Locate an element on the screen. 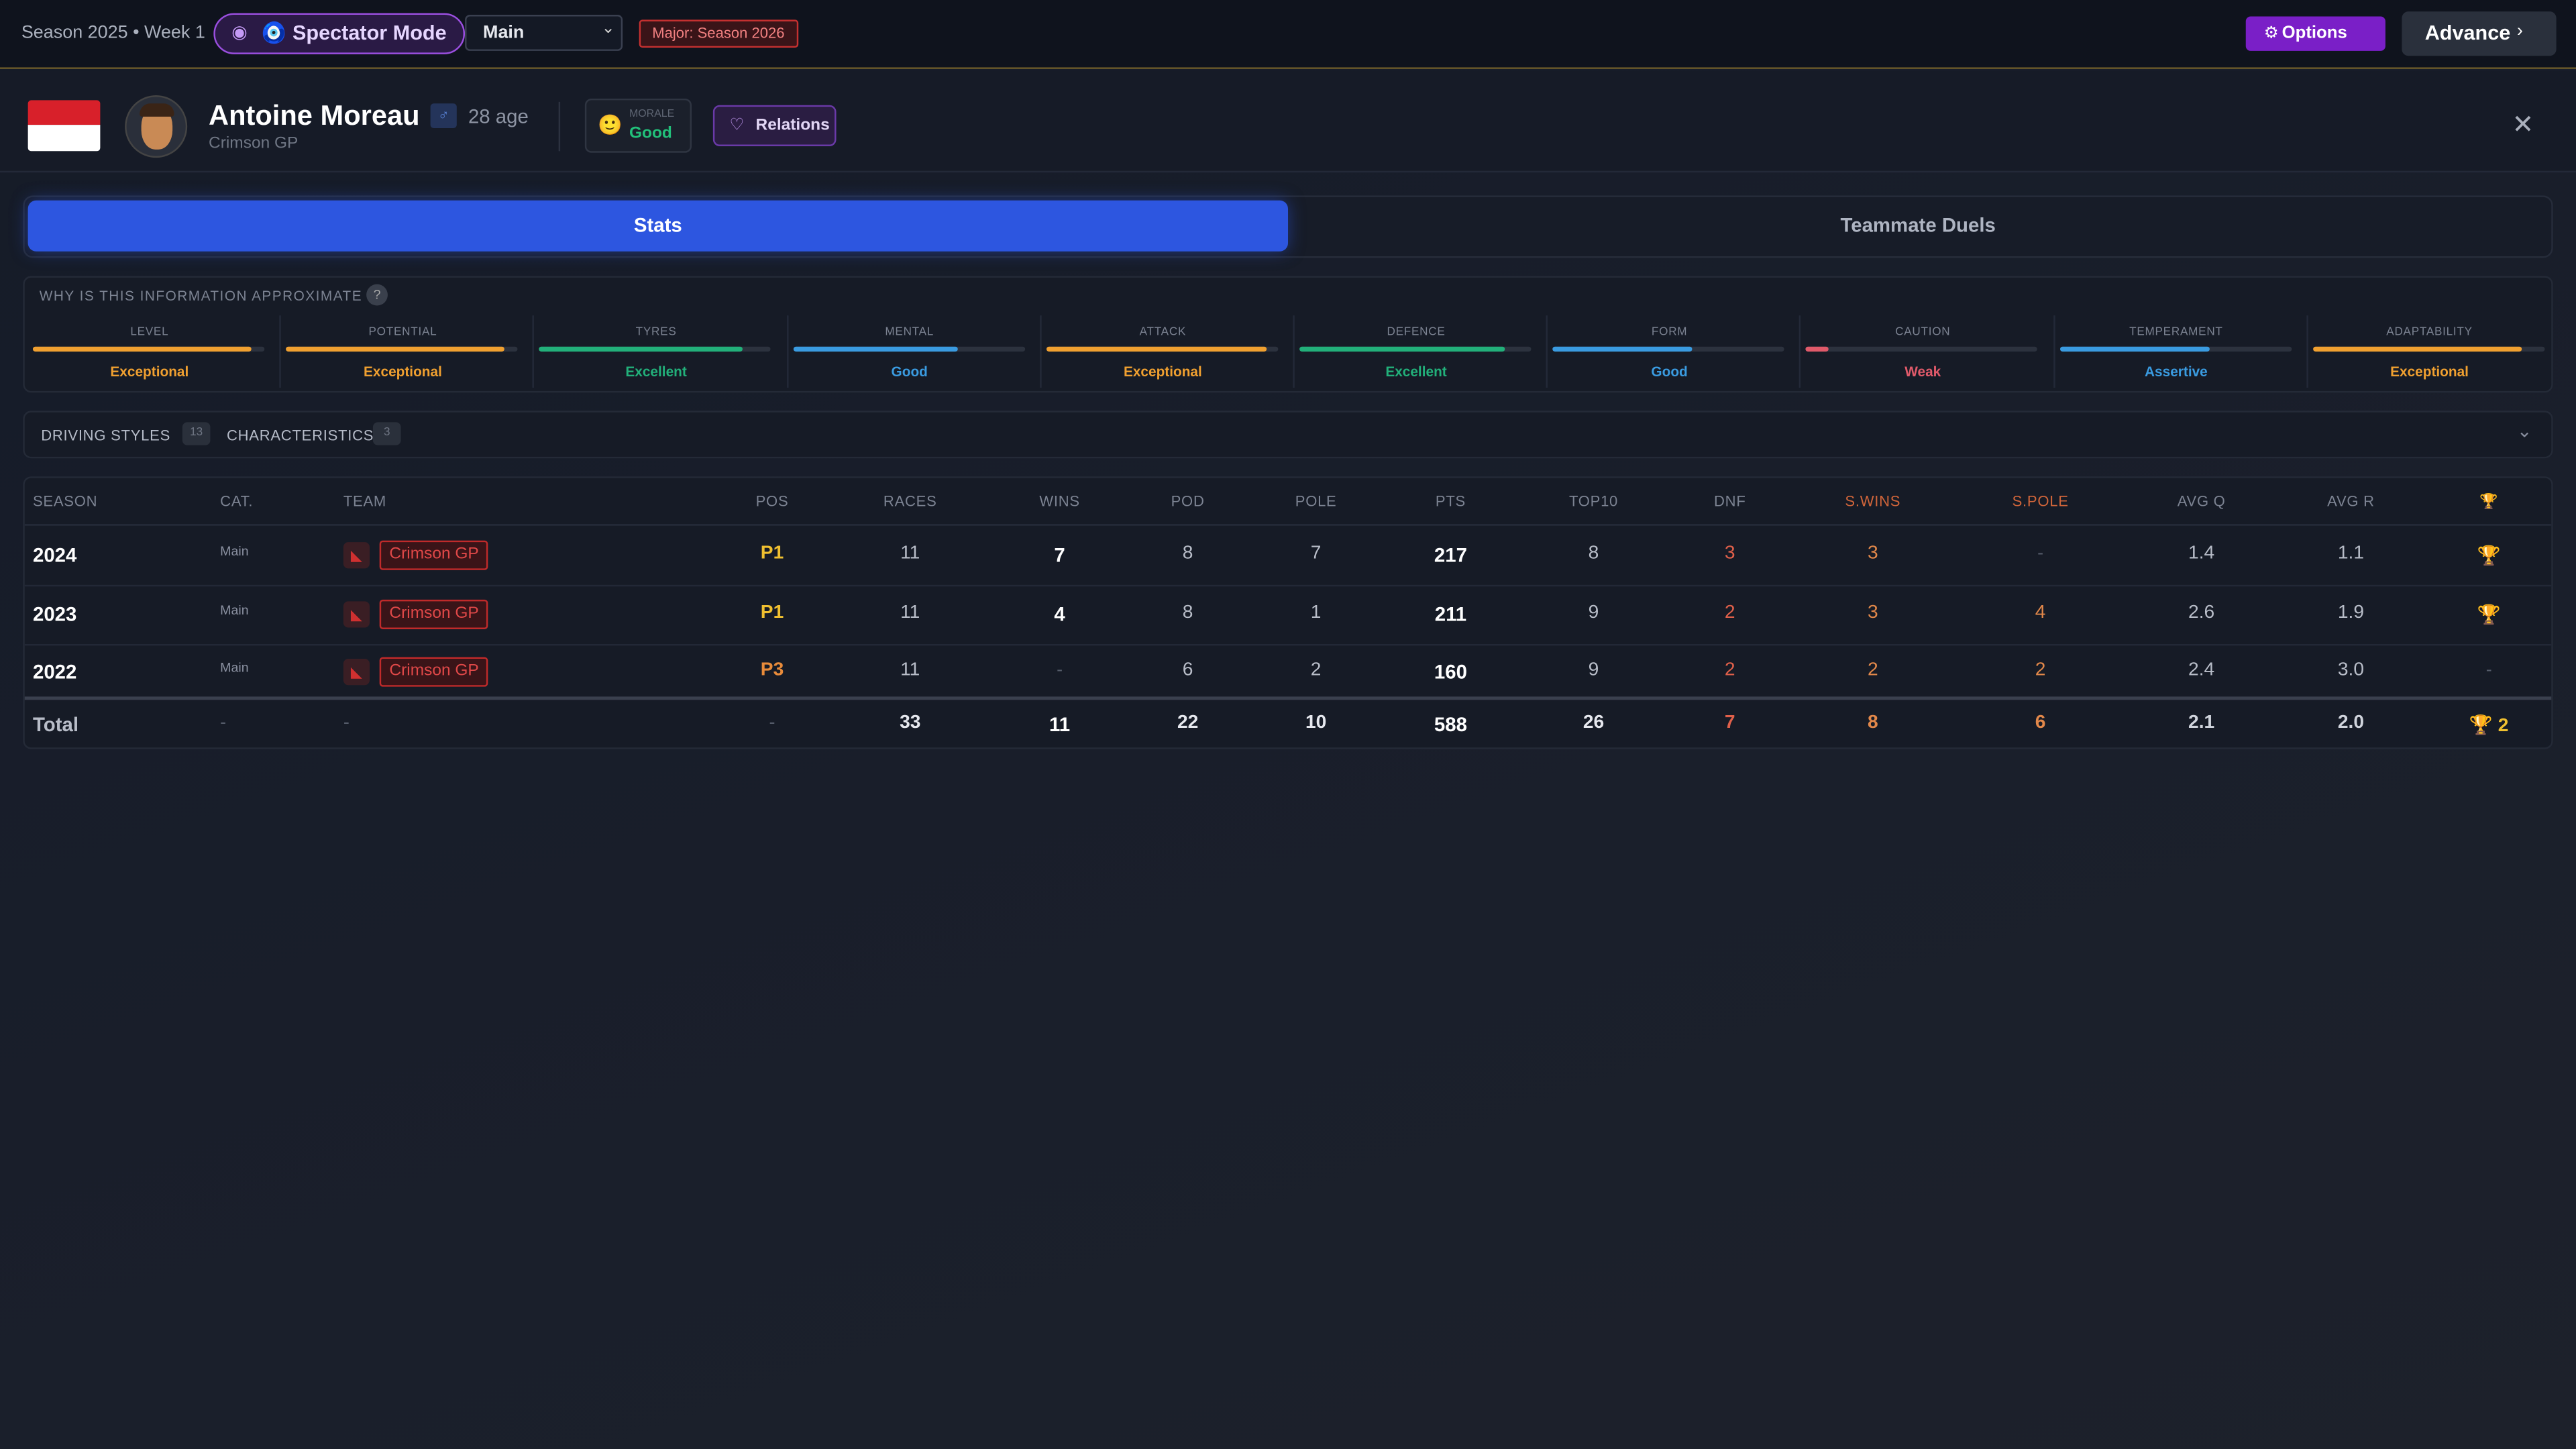 The height and width of the screenshot is (1449, 2576). section-label: CHARACTERISTICS is located at coordinates (300, 435).